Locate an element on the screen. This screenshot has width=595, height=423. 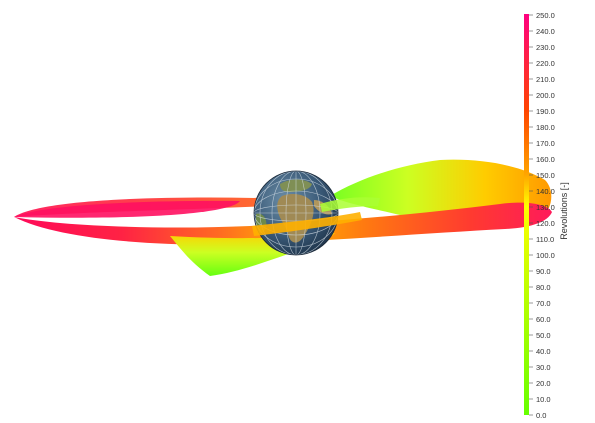
colorbar-tick-label: 210.0 is located at coordinates (545, 79).